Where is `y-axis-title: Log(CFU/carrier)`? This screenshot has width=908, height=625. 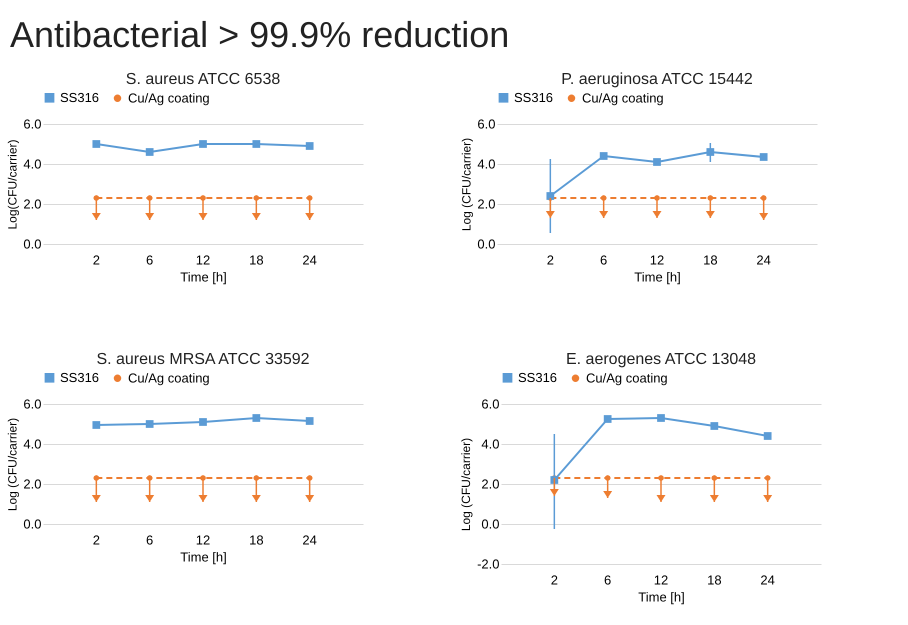 y-axis-title: Log(CFU/carrier) is located at coordinates (12, 184).